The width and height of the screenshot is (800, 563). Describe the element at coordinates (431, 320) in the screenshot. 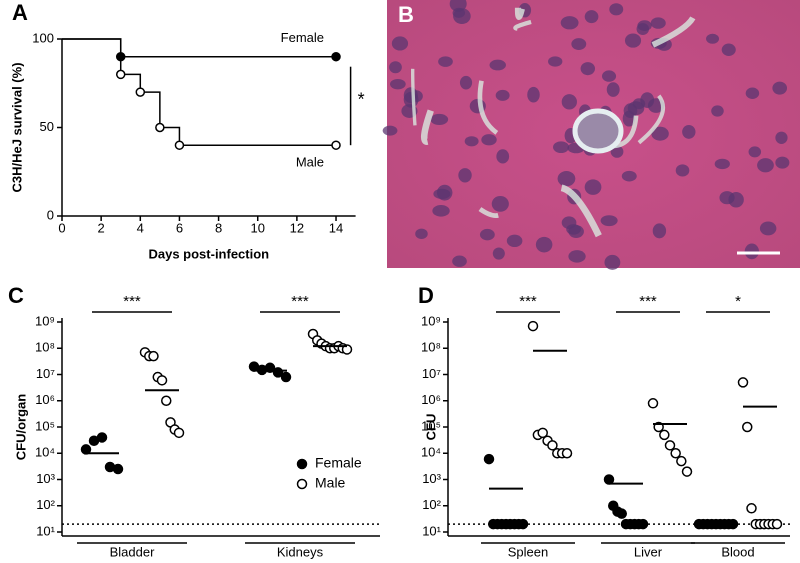

I see `y-tick-label: 10⁹` at that location.